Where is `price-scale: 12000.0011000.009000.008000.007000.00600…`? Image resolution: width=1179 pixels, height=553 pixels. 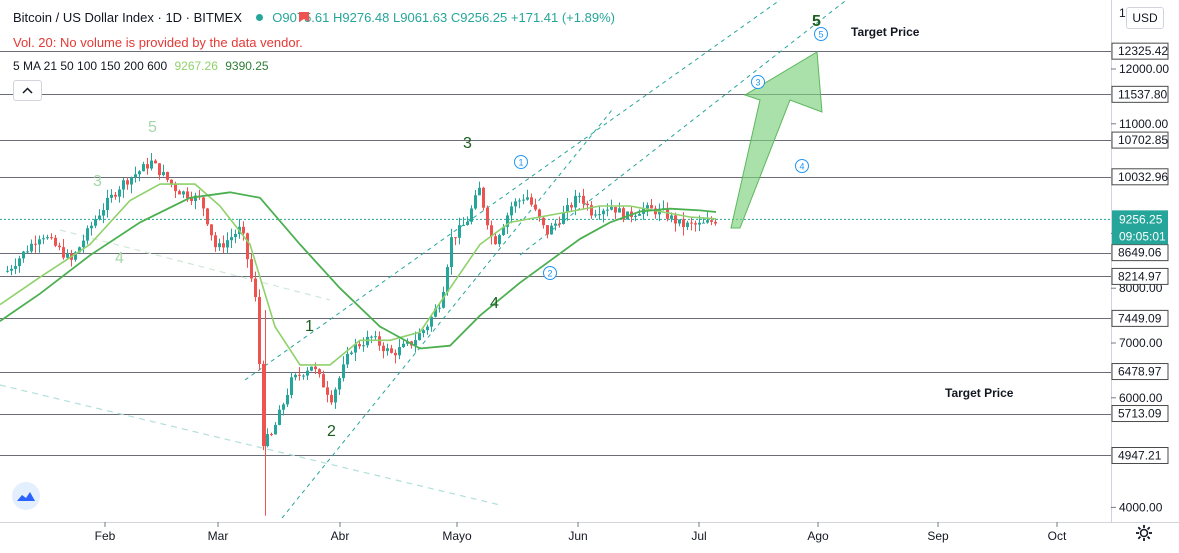 price-scale: 12000.0011000.009000.008000.007000.00600… is located at coordinates (1145, 261).